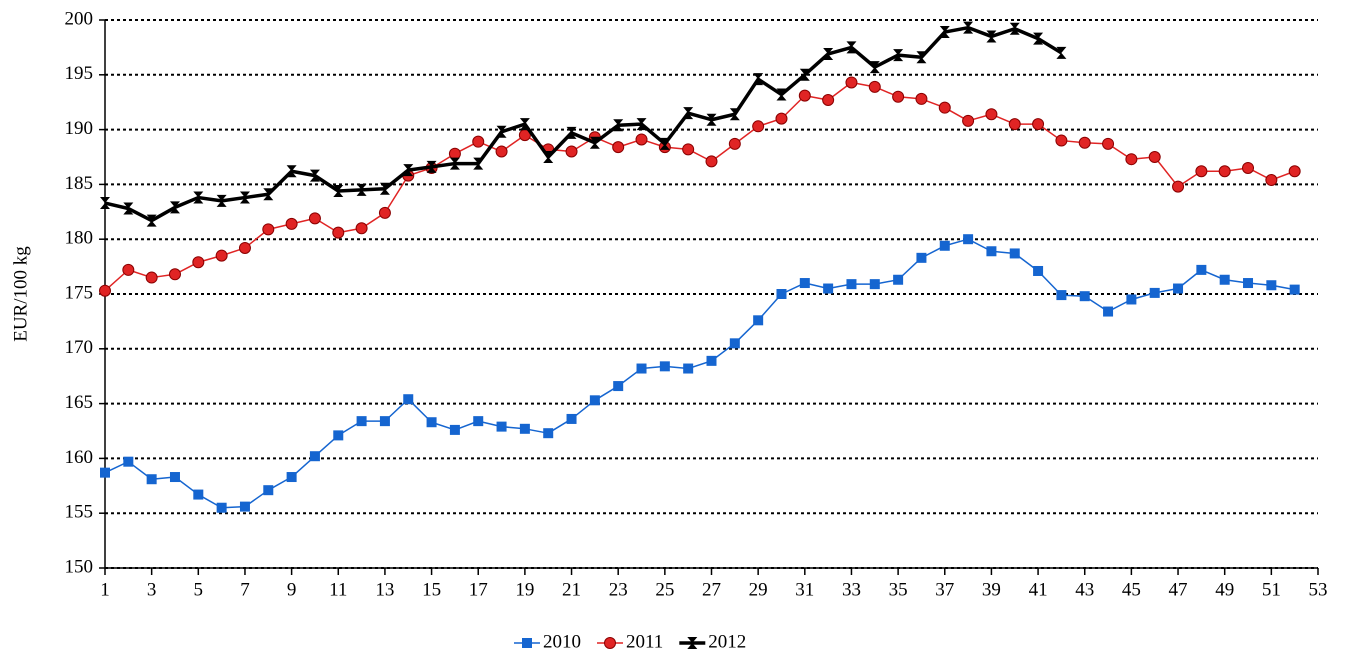 The height and width of the screenshot is (659, 1345). I want to click on y-tick-label: 200, so click(79, 18).